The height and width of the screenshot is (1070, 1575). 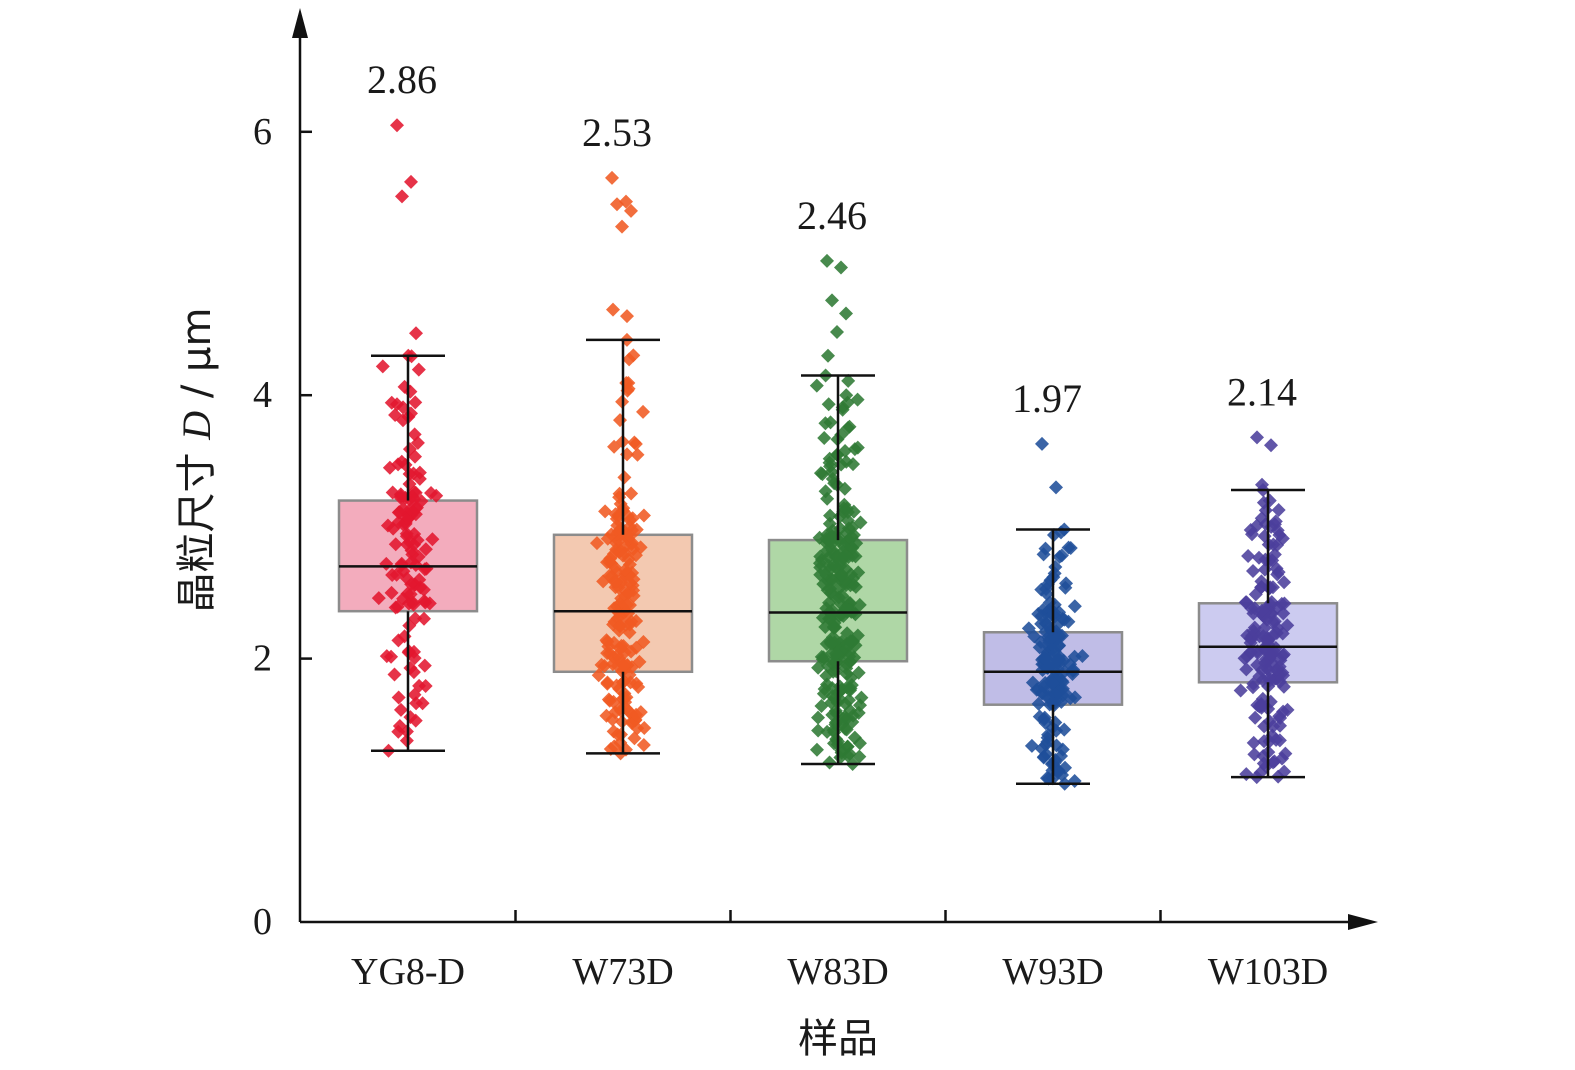 I want to click on mean-value-label: 2.53, so click(x=617, y=132).